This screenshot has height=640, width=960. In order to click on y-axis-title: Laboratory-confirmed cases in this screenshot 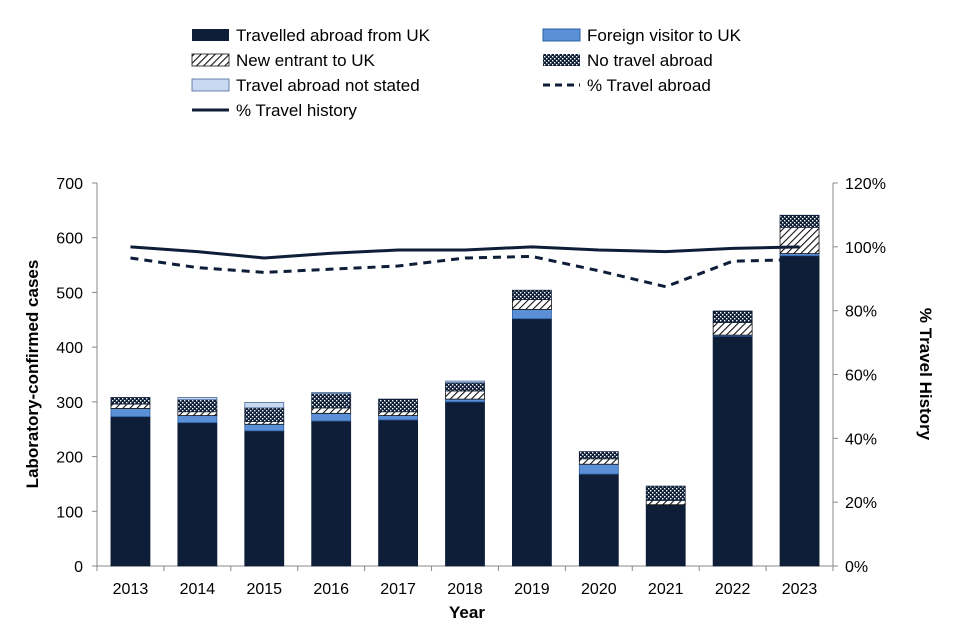, I will do `click(32, 374)`.